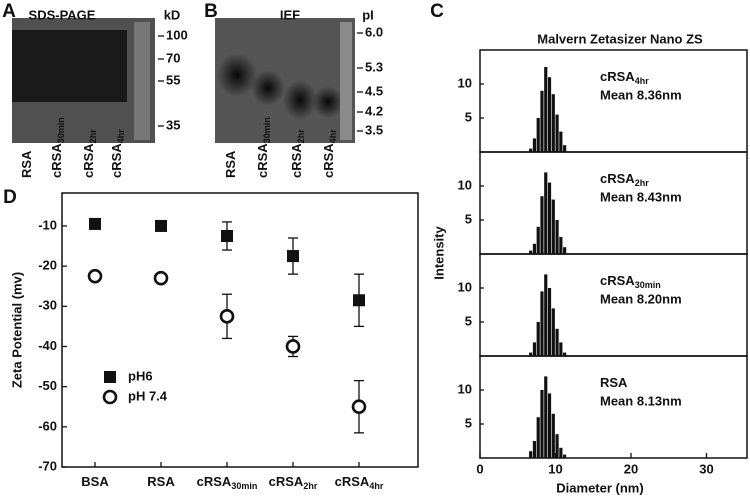 The image size is (750, 496). I want to click on x-tick-label-text: BSA, so click(95, 481).